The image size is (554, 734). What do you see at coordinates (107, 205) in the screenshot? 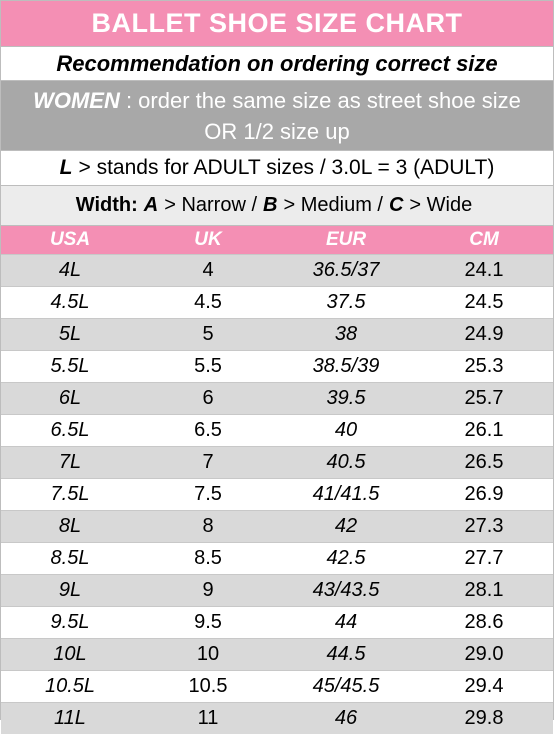
I see `width-label: Width:` at bounding box center [107, 205].